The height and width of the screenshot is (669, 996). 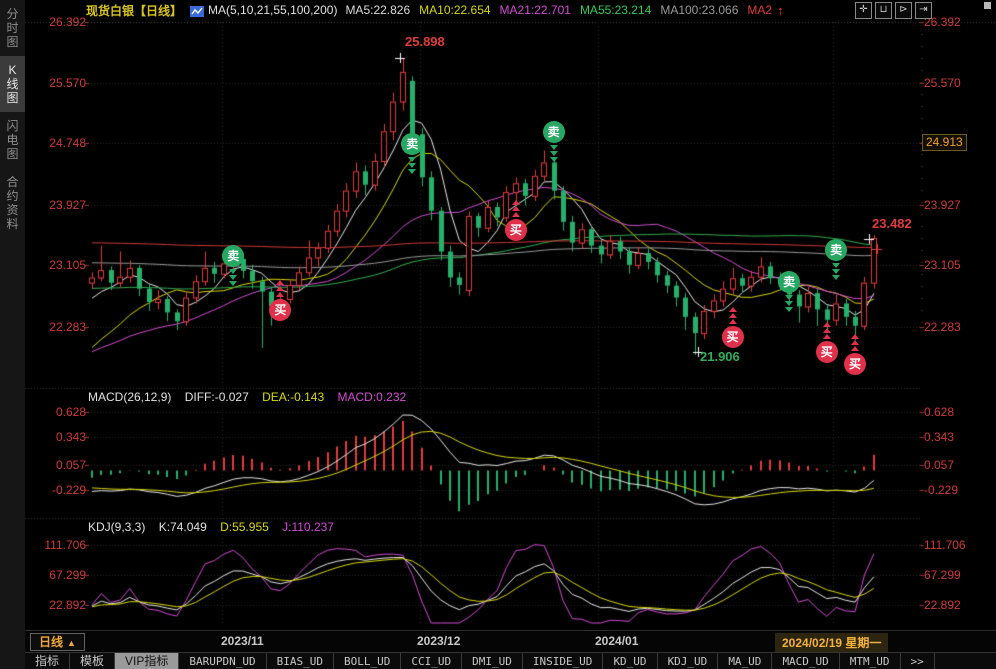 What do you see at coordinates (368, 661) in the screenshot?
I see `indicator-tab-BOLL_UD: BOLL_UD` at bounding box center [368, 661].